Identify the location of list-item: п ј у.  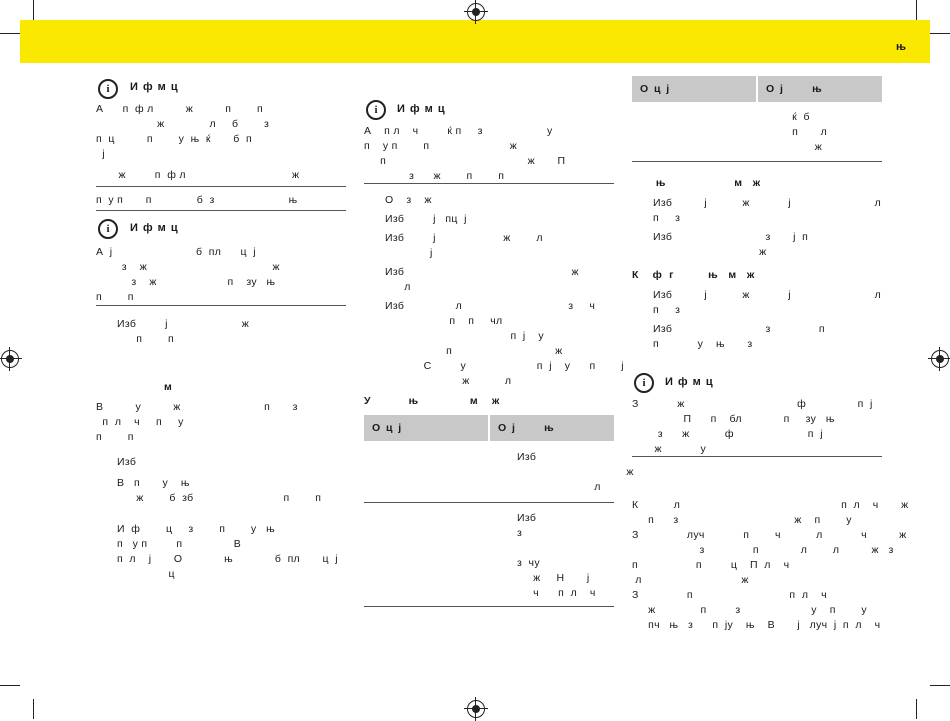
(464, 336).